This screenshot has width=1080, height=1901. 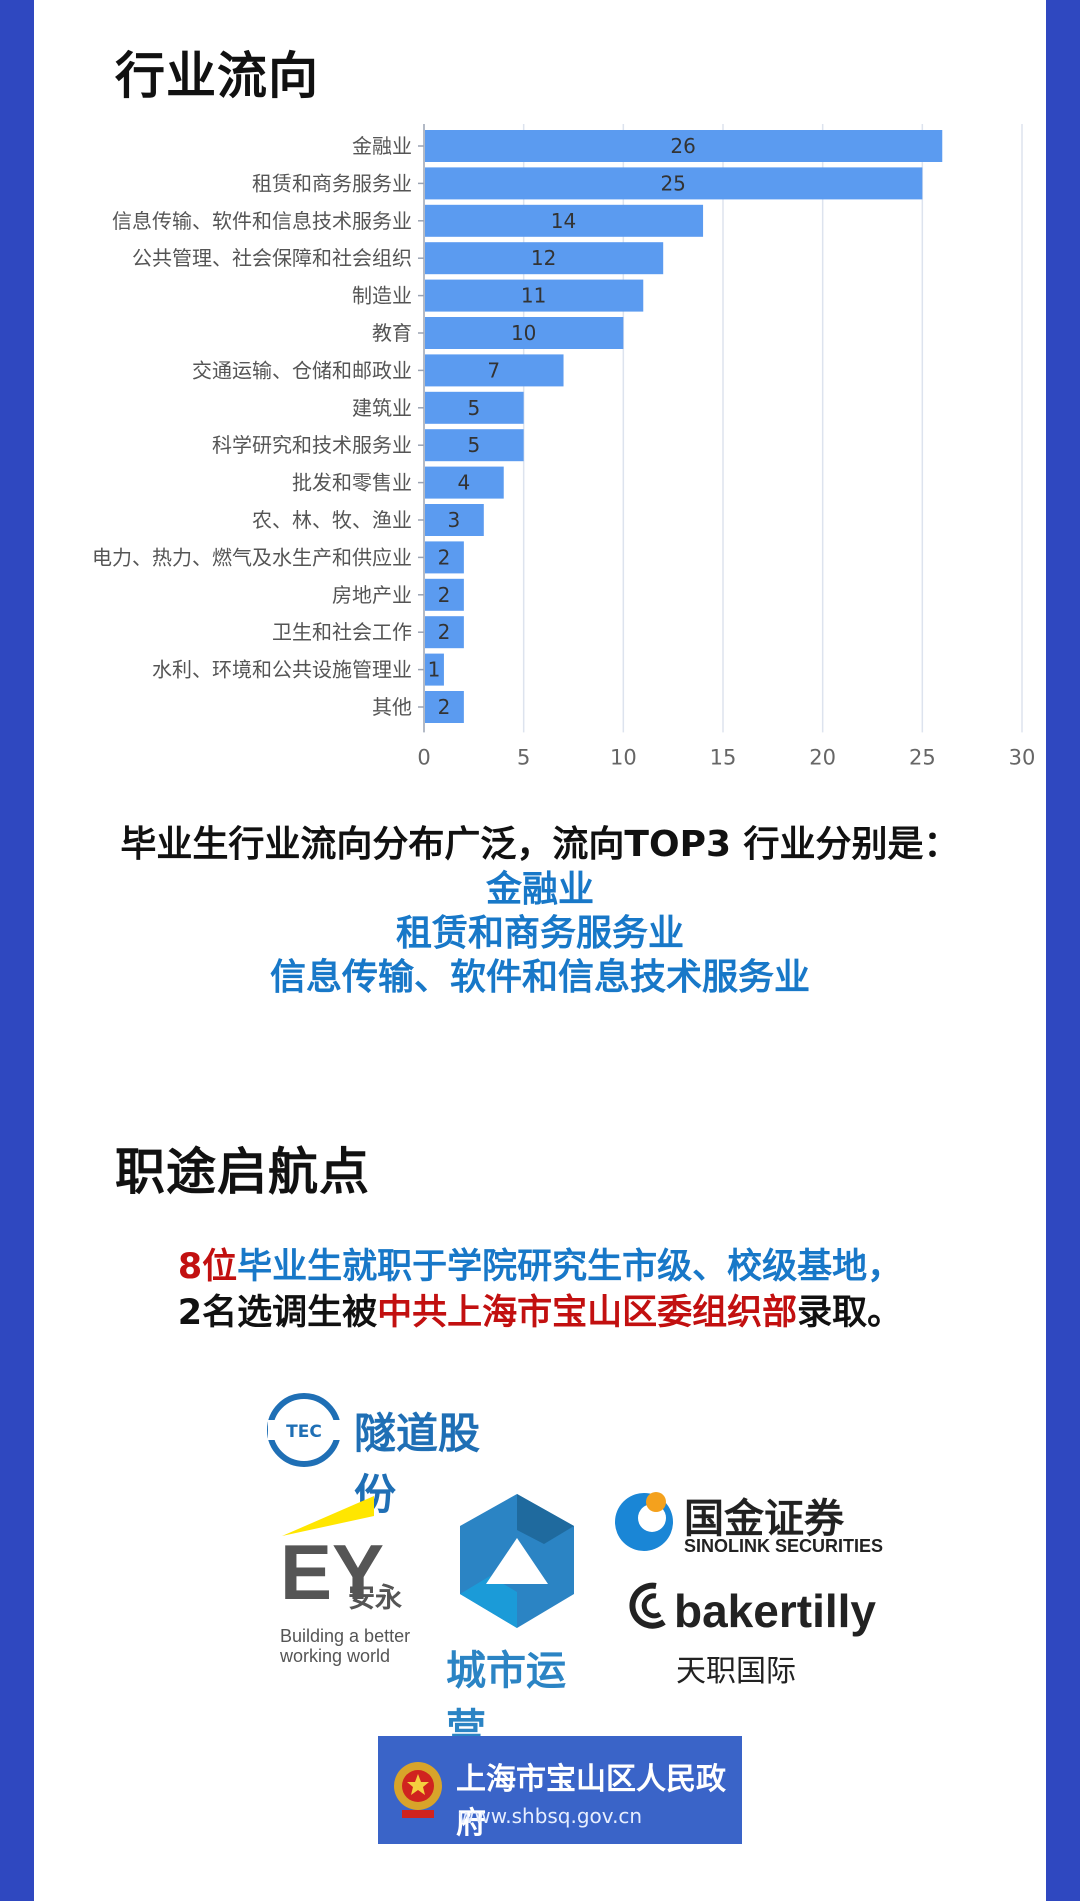 What do you see at coordinates (392, 333) in the screenshot?
I see `category-label-5: 教育` at bounding box center [392, 333].